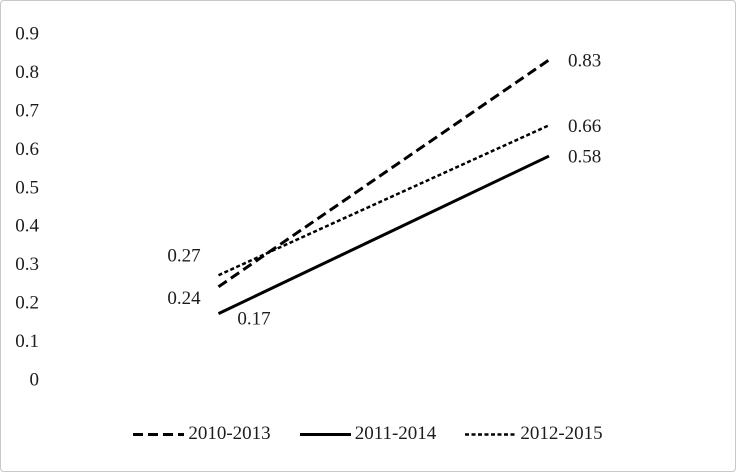  Describe the element at coordinates (383, 200) in the screenshot. I see `series-line-2012-2015` at that location.